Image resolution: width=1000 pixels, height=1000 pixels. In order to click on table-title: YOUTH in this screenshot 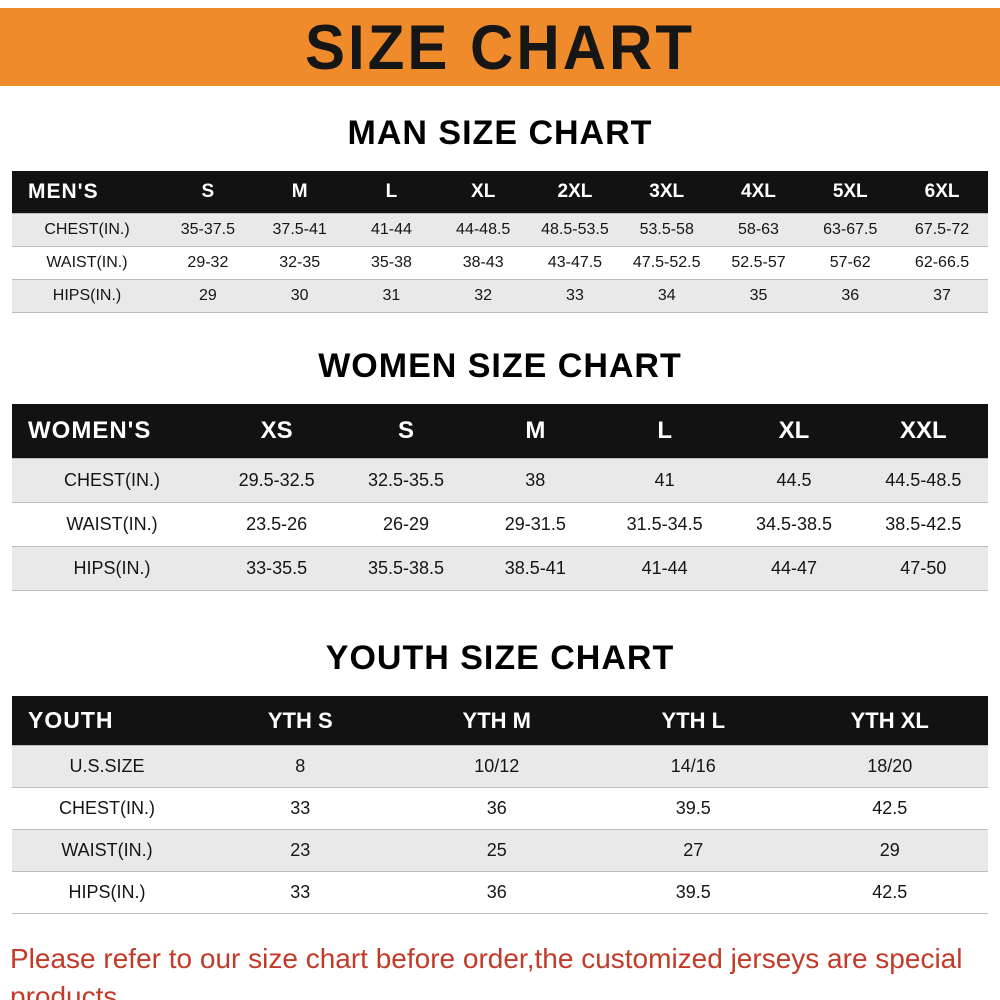, I will do `click(71, 720)`.